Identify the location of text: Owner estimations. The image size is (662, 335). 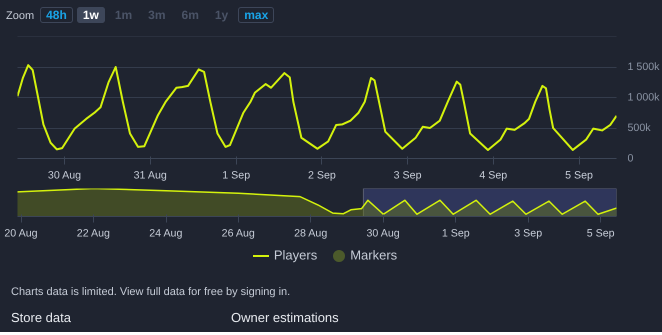
(285, 317).